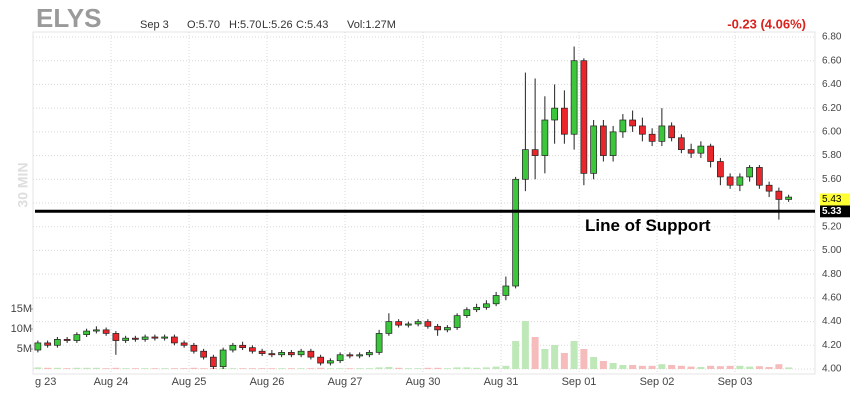 The height and width of the screenshot is (400, 865). What do you see at coordinates (766, 23) in the screenshot?
I see `change: -0.23 (4.06%)` at bounding box center [766, 23].